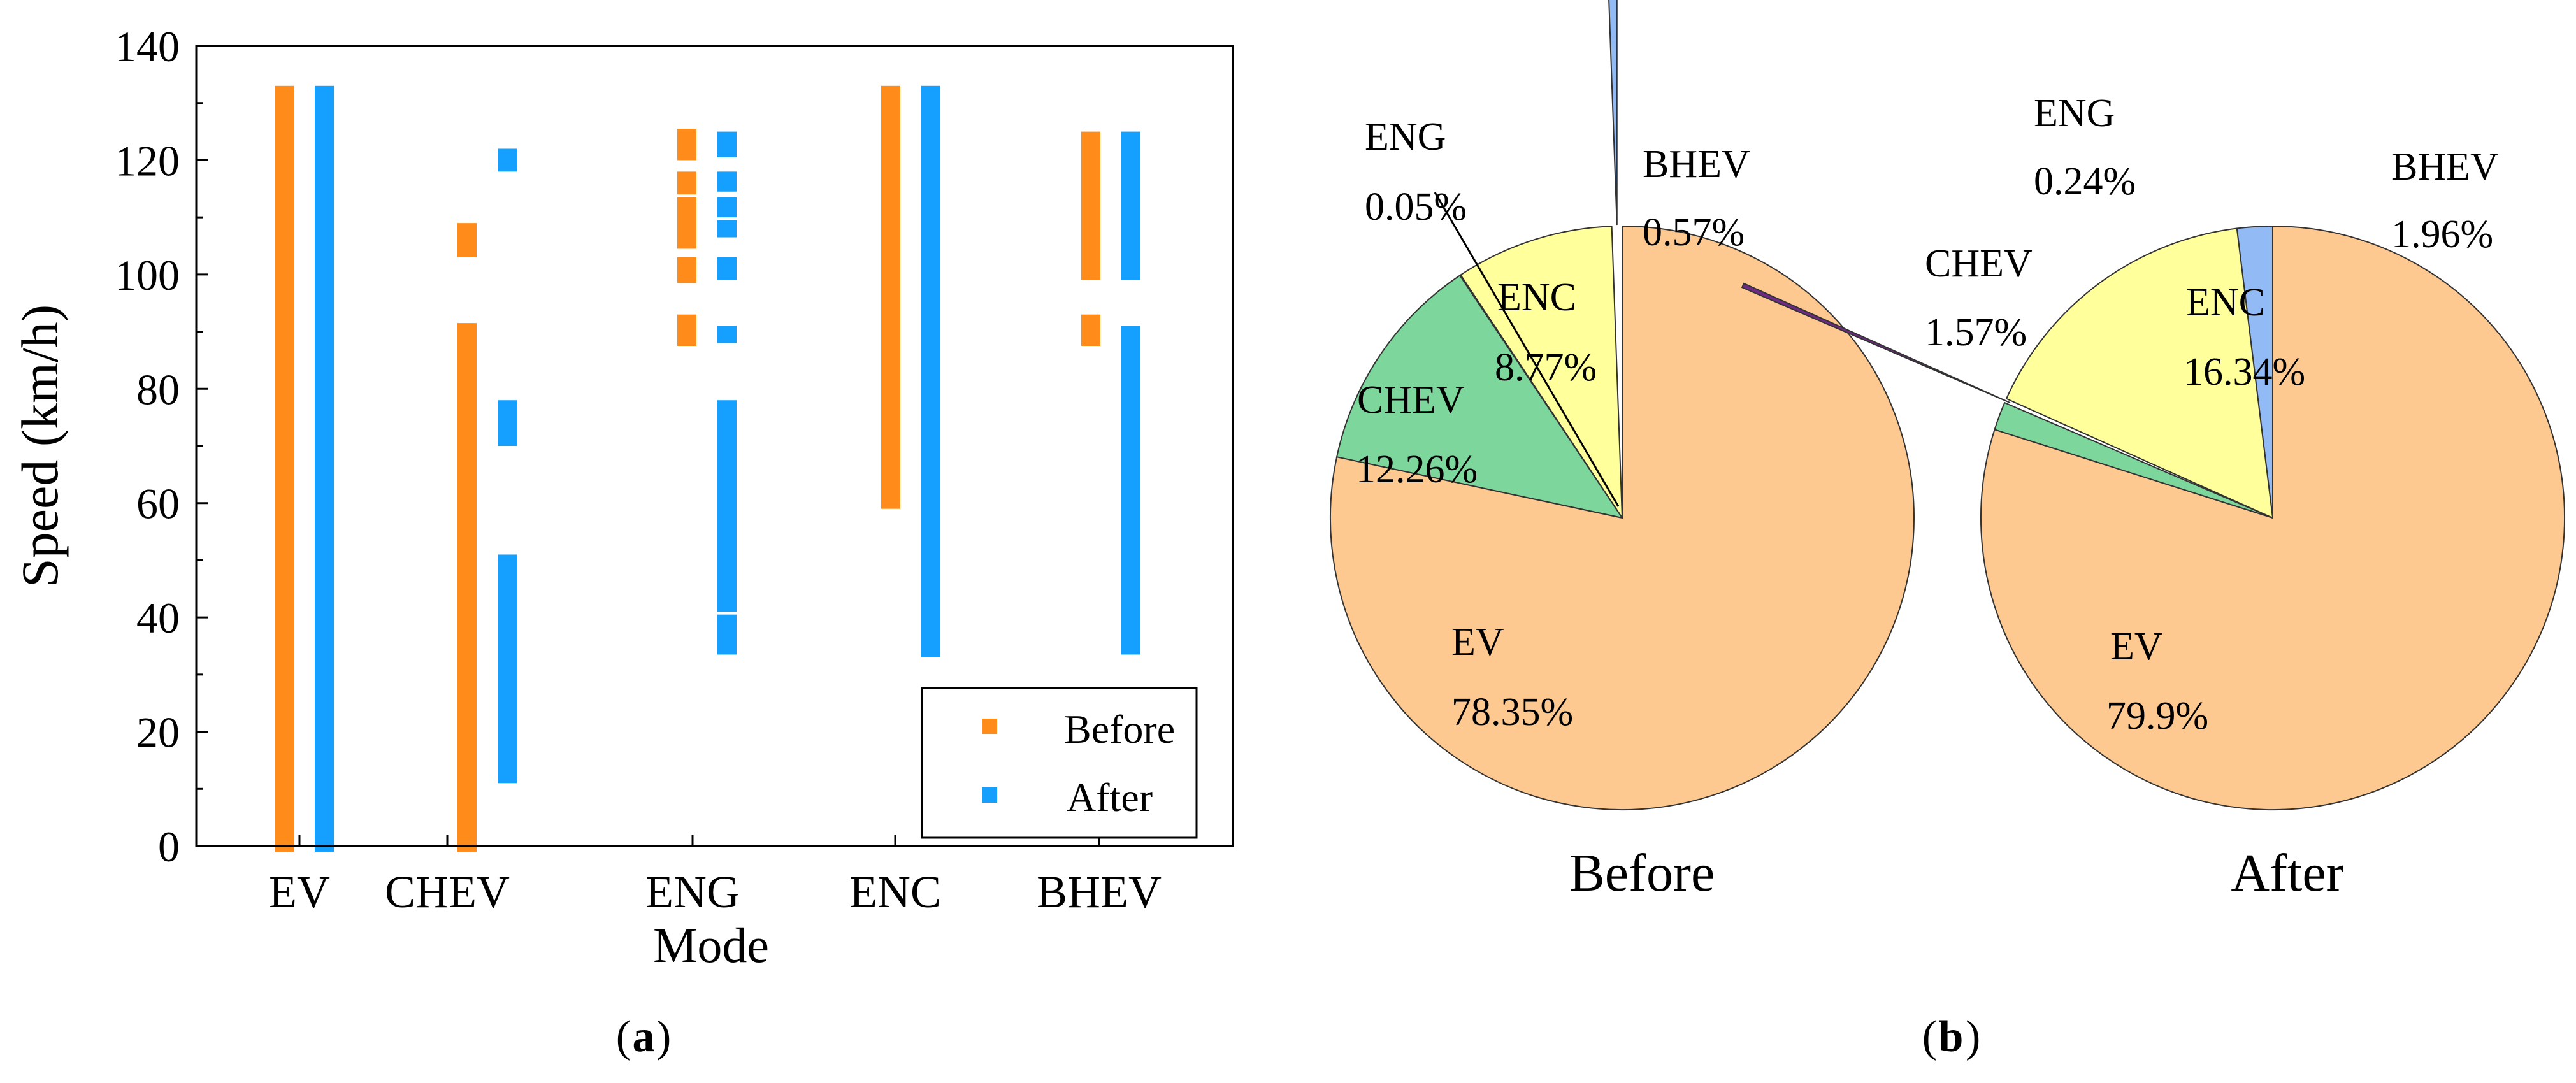 This screenshot has height=1083, width=2576. What do you see at coordinates (2139, 373) in the screenshot?
I see `pie-slice-enc` at bounding box center [2139, 373].